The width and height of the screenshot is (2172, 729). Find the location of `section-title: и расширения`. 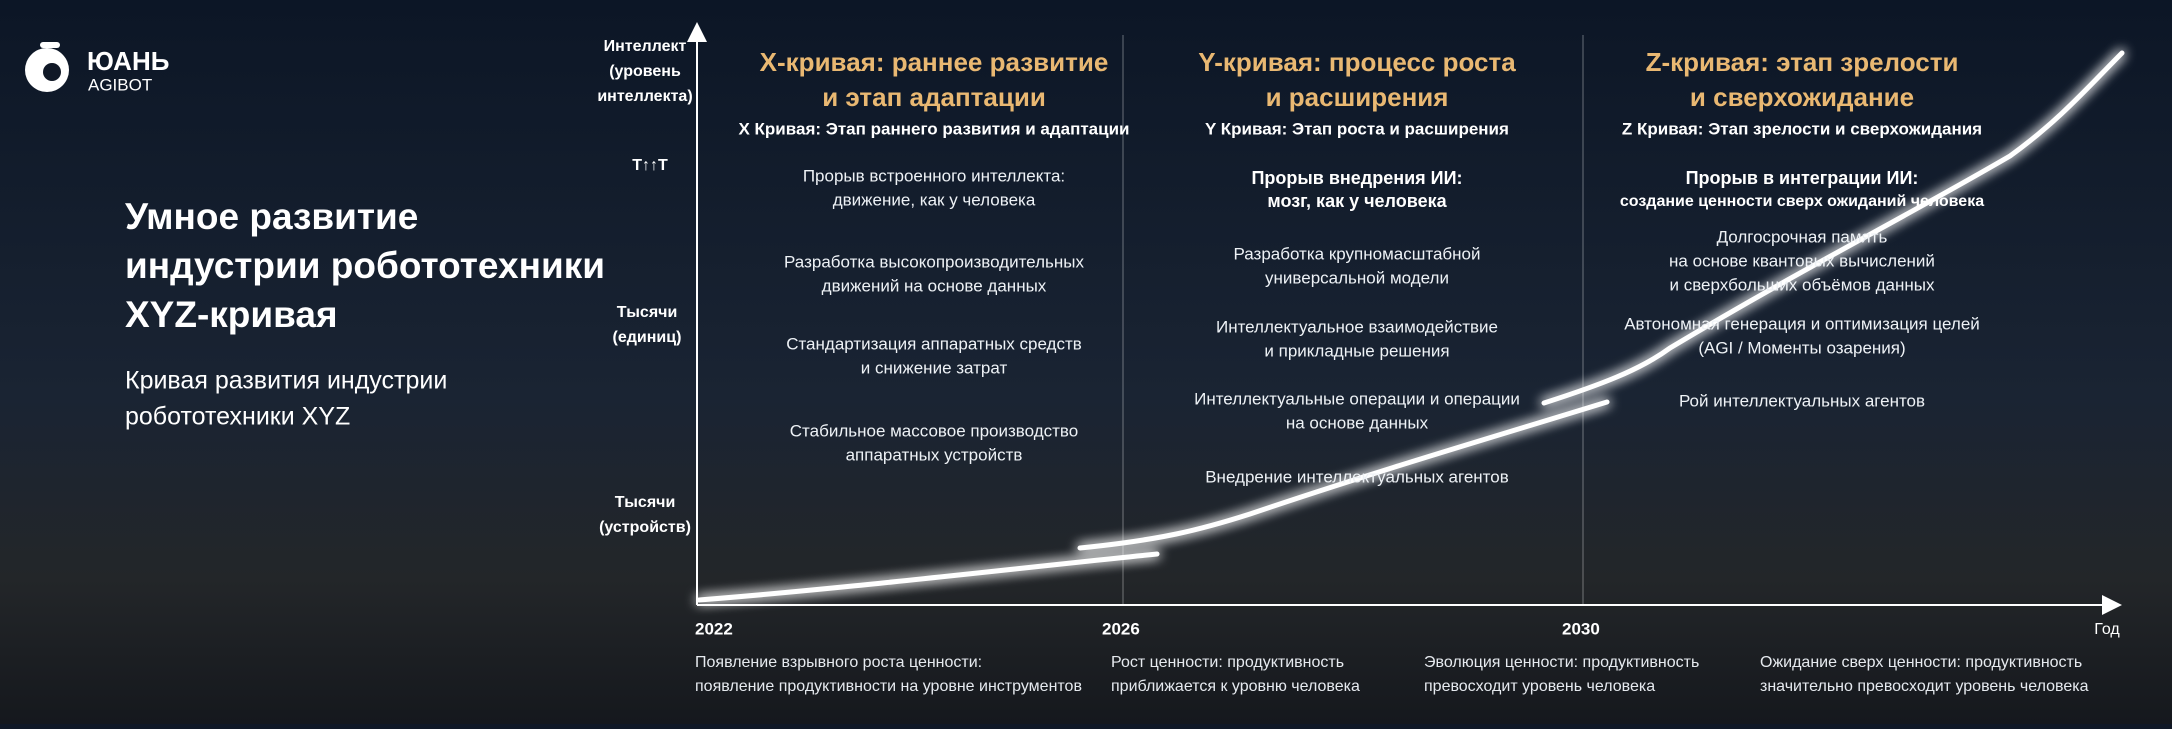

section-title: и расширения is located at coordinates (1357, 97).